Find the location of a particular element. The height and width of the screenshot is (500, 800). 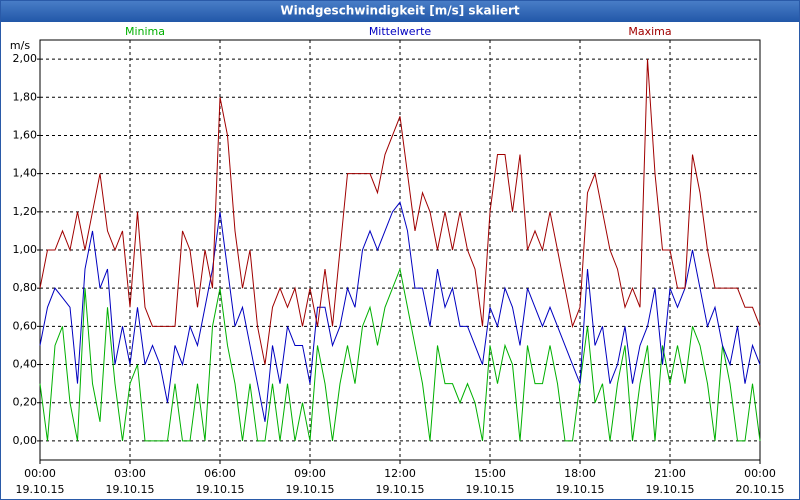

legend-label: Maxima is located at coordinates (649, 31).